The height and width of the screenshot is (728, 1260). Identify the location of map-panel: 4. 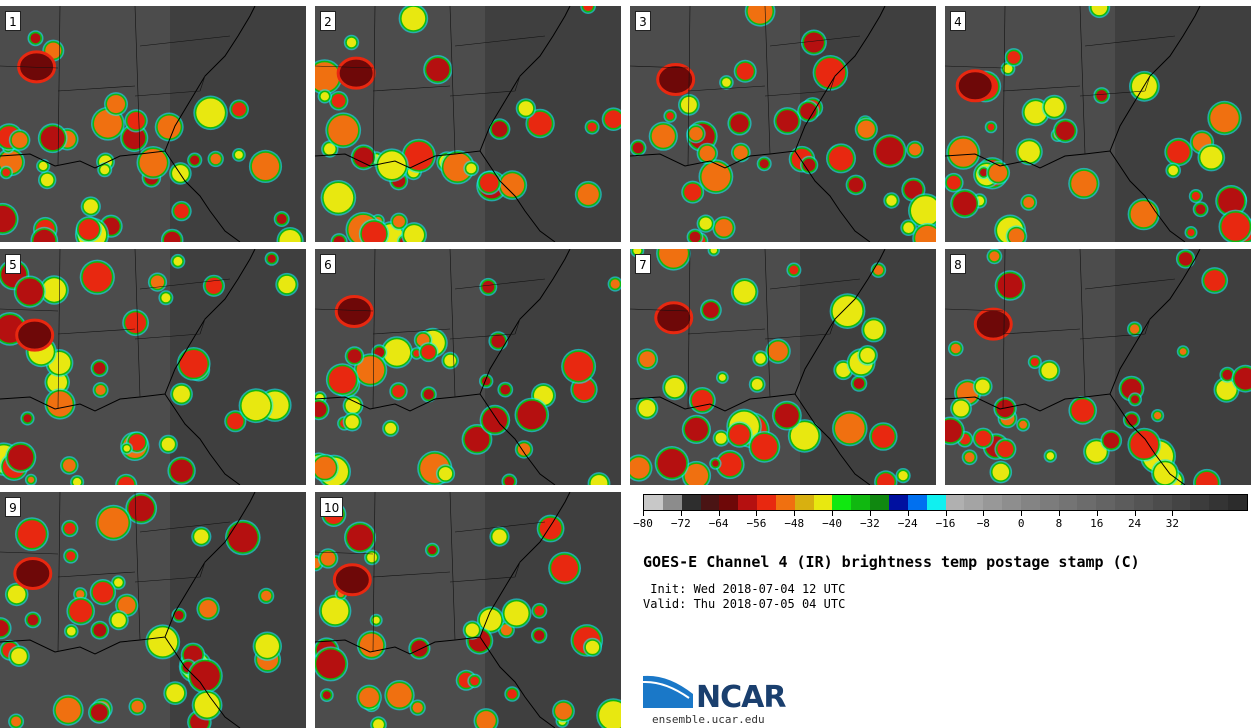
(1098, 124).